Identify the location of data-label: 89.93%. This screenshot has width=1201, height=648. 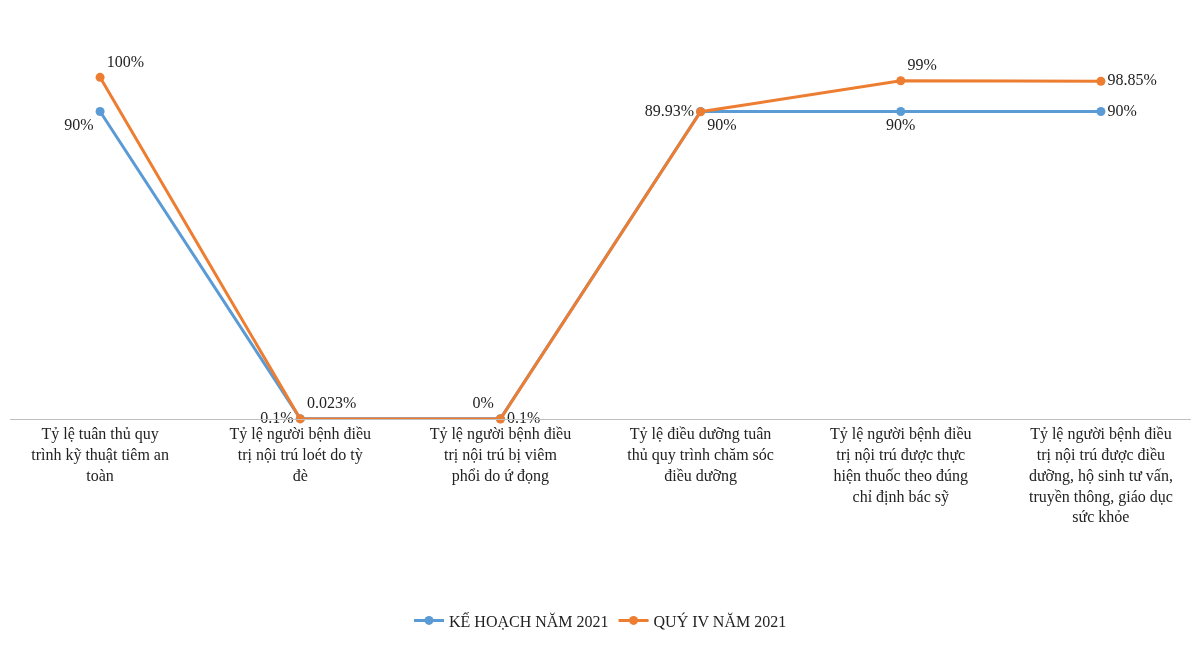
(669, 110).